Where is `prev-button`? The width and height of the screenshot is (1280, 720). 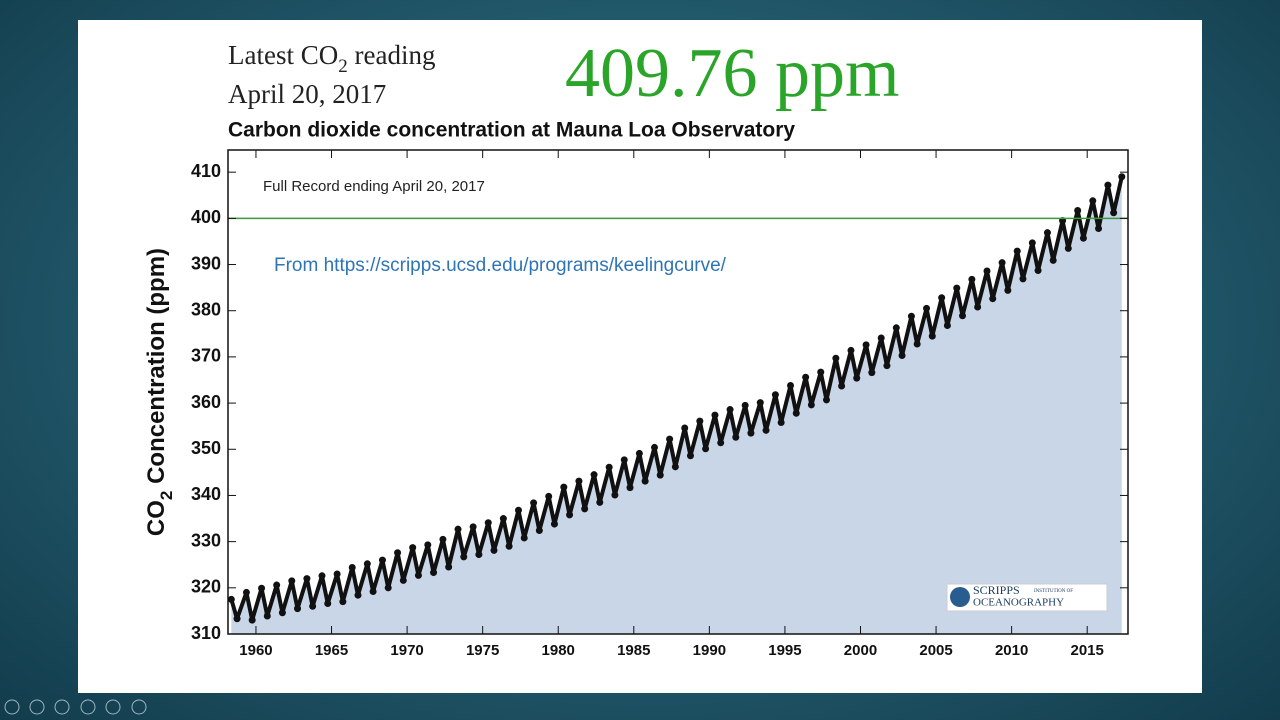 prev-button is located at coordinates (12, 707).